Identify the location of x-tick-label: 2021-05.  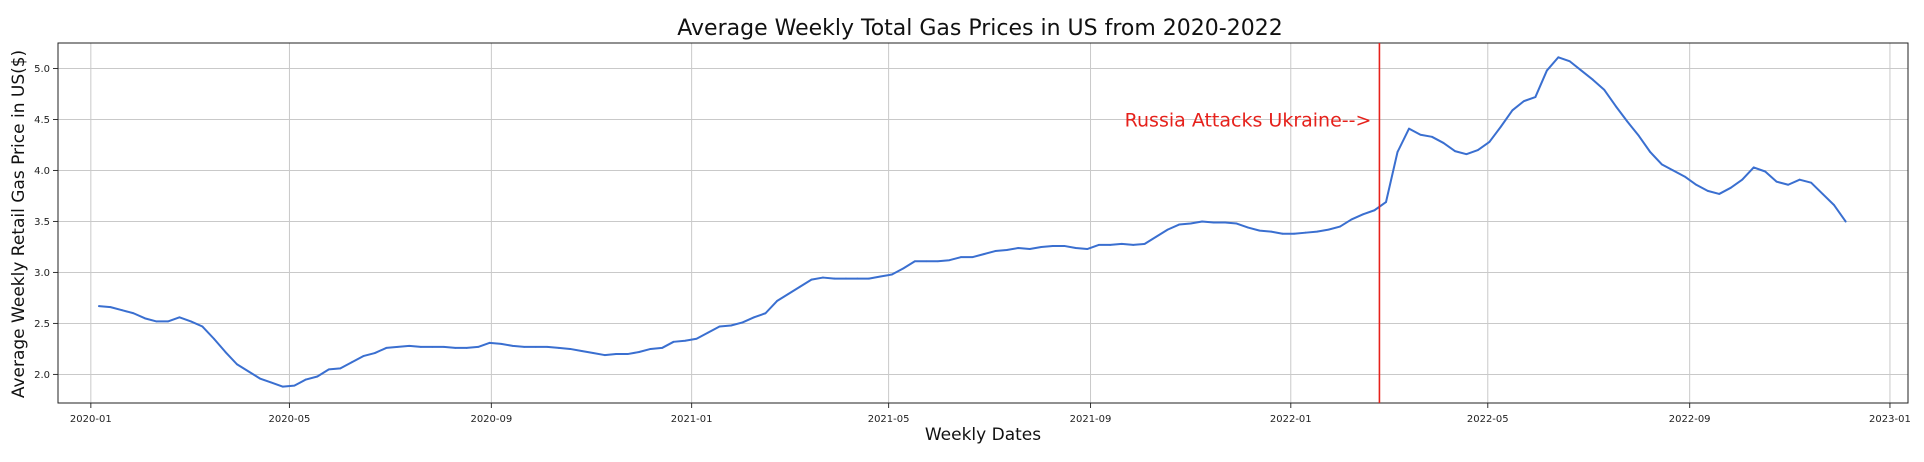
(889, 419).